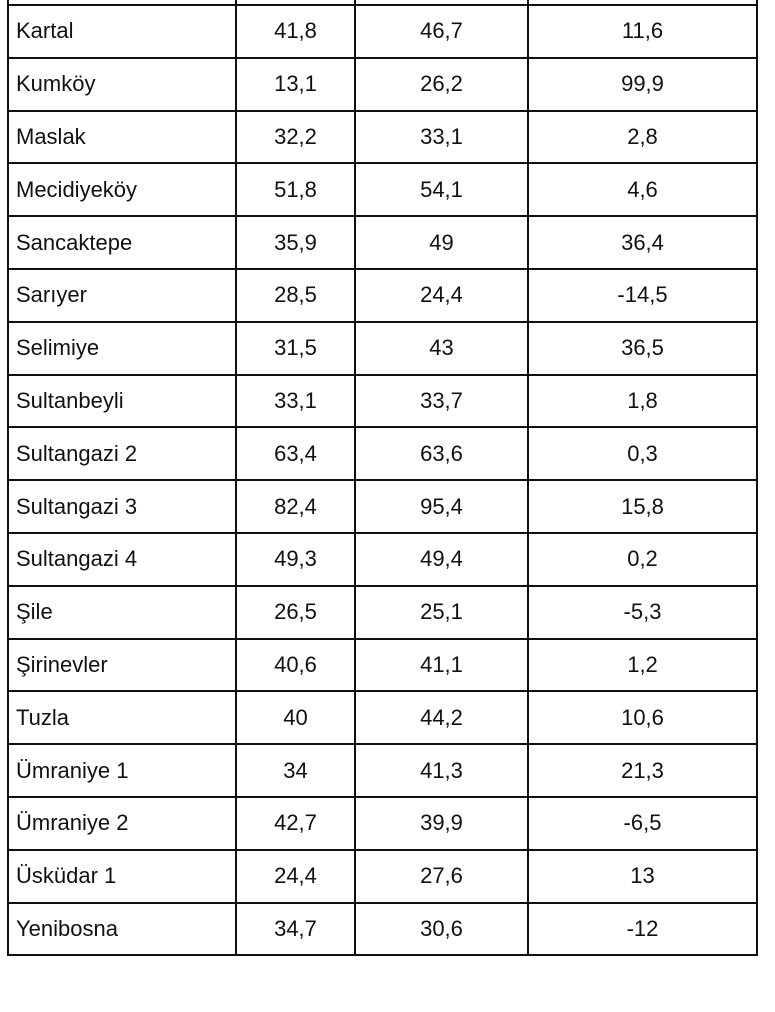 The width and height of the screenshot is (775, 1012). I want to click on change-value-cell: 13, so click(642, 876).